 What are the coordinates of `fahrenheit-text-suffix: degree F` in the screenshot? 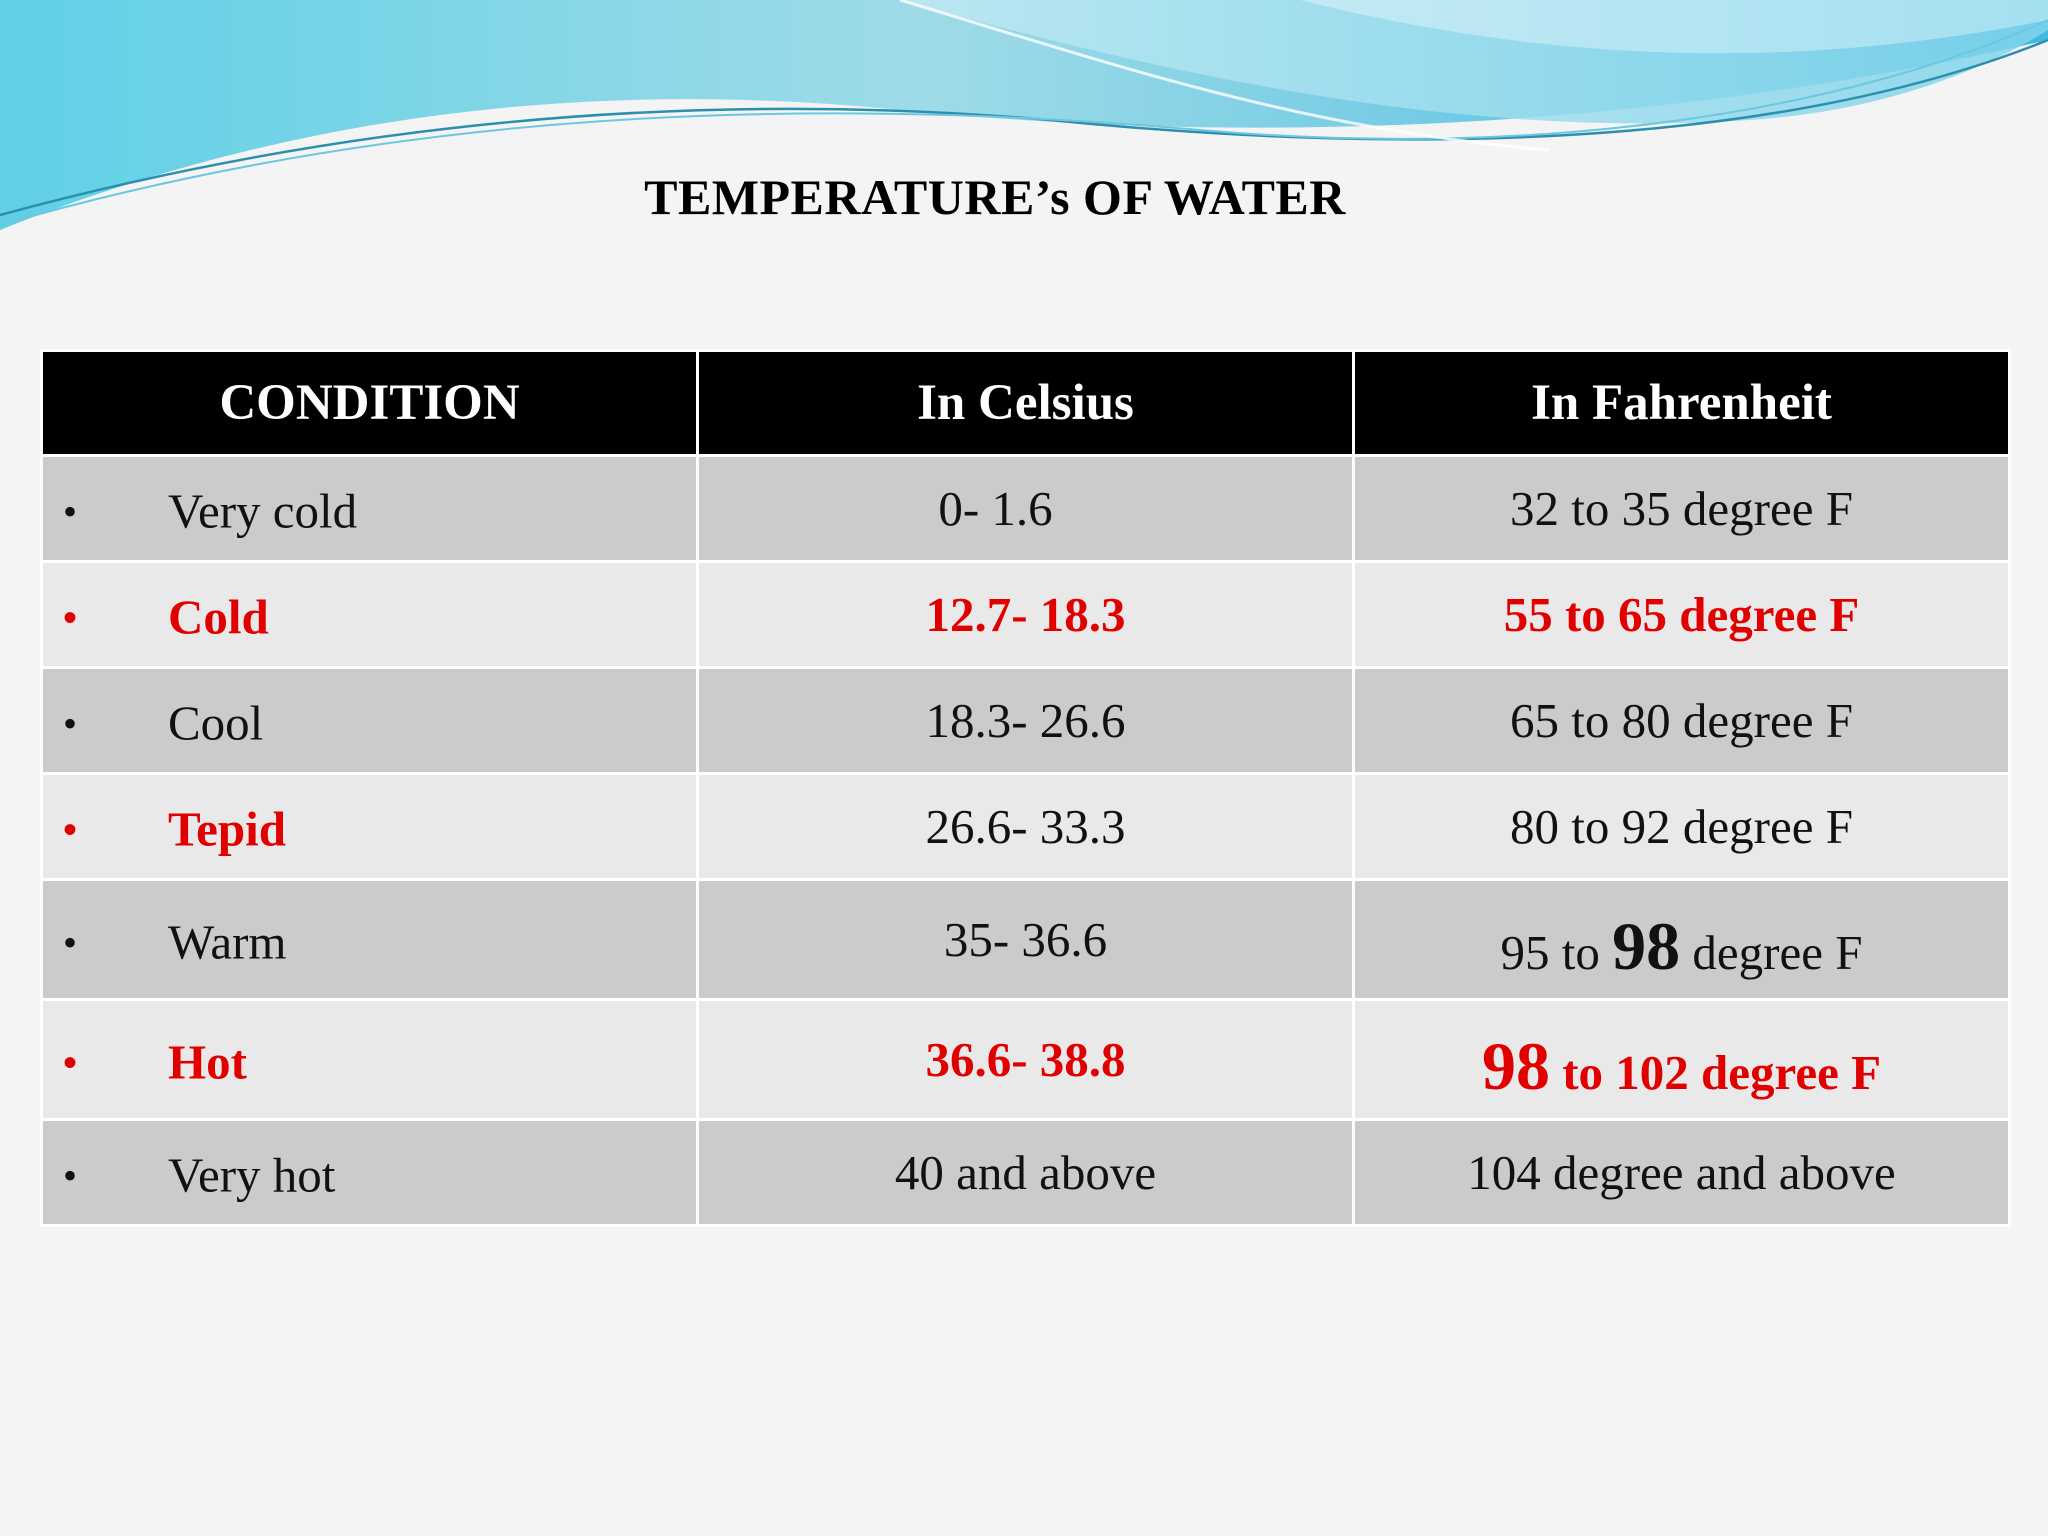 It's located at (1771, 952).